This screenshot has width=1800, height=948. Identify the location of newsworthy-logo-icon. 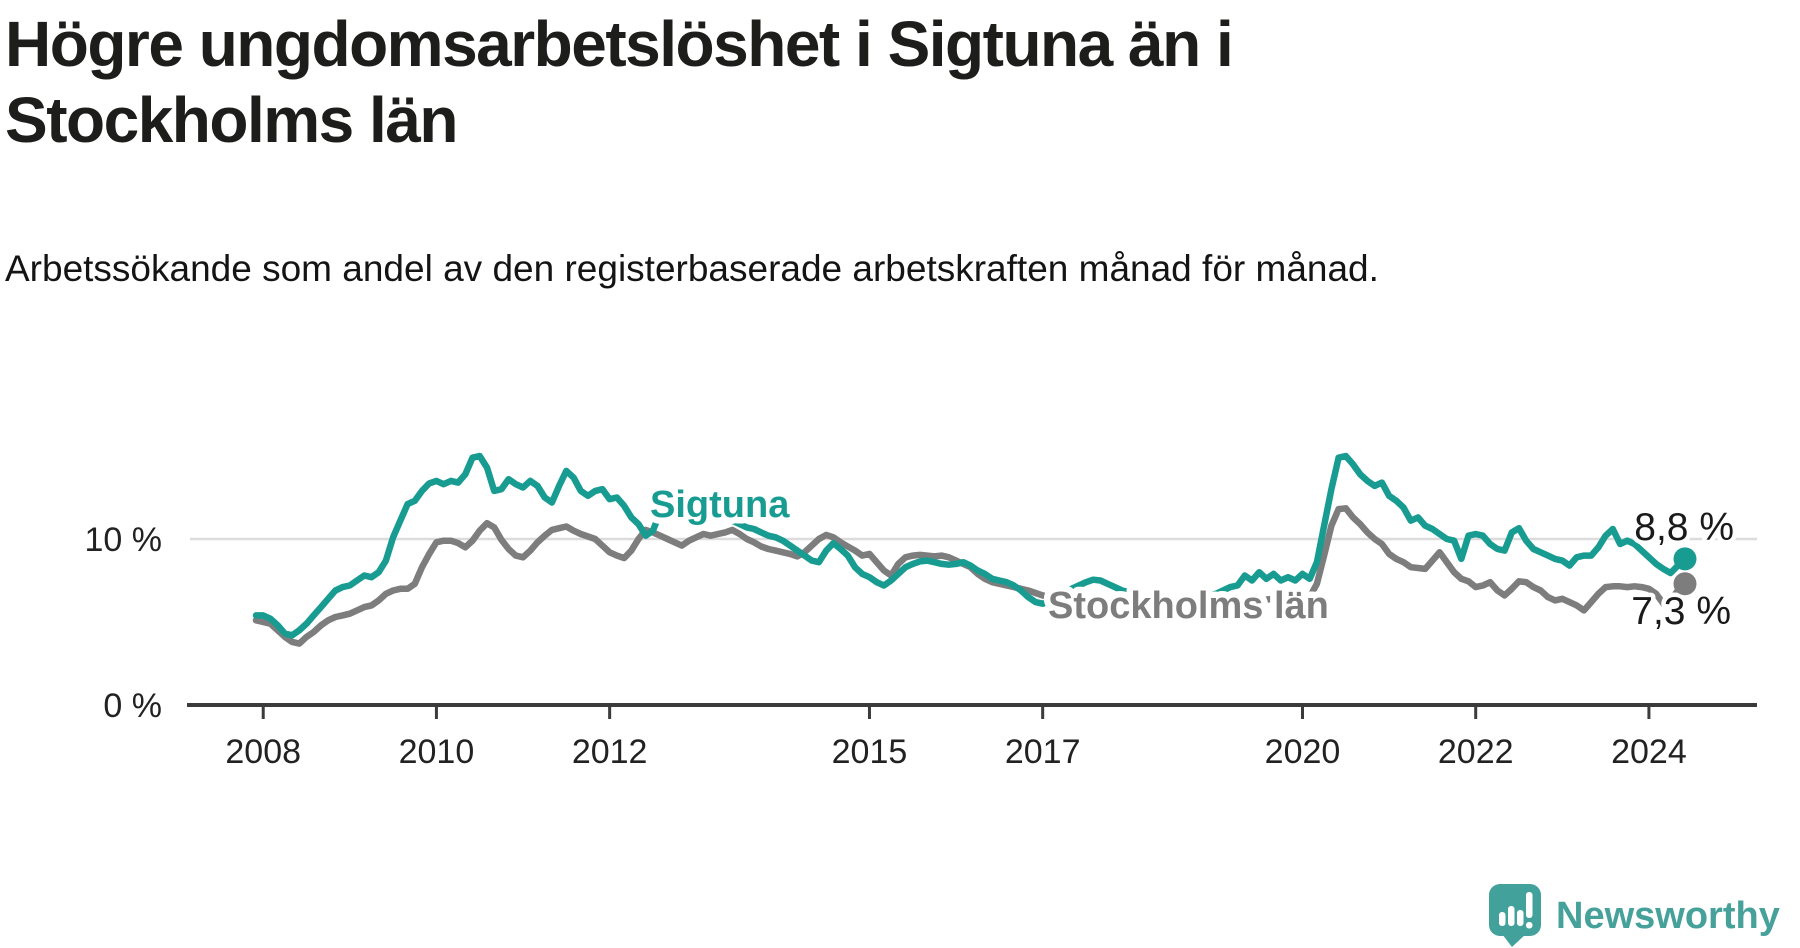
(1515, 915).